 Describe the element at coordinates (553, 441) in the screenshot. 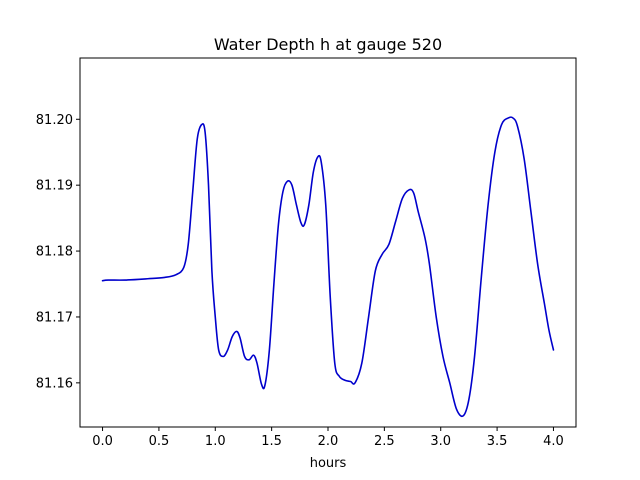

I see `x-tick-label: 4.0` at that location.